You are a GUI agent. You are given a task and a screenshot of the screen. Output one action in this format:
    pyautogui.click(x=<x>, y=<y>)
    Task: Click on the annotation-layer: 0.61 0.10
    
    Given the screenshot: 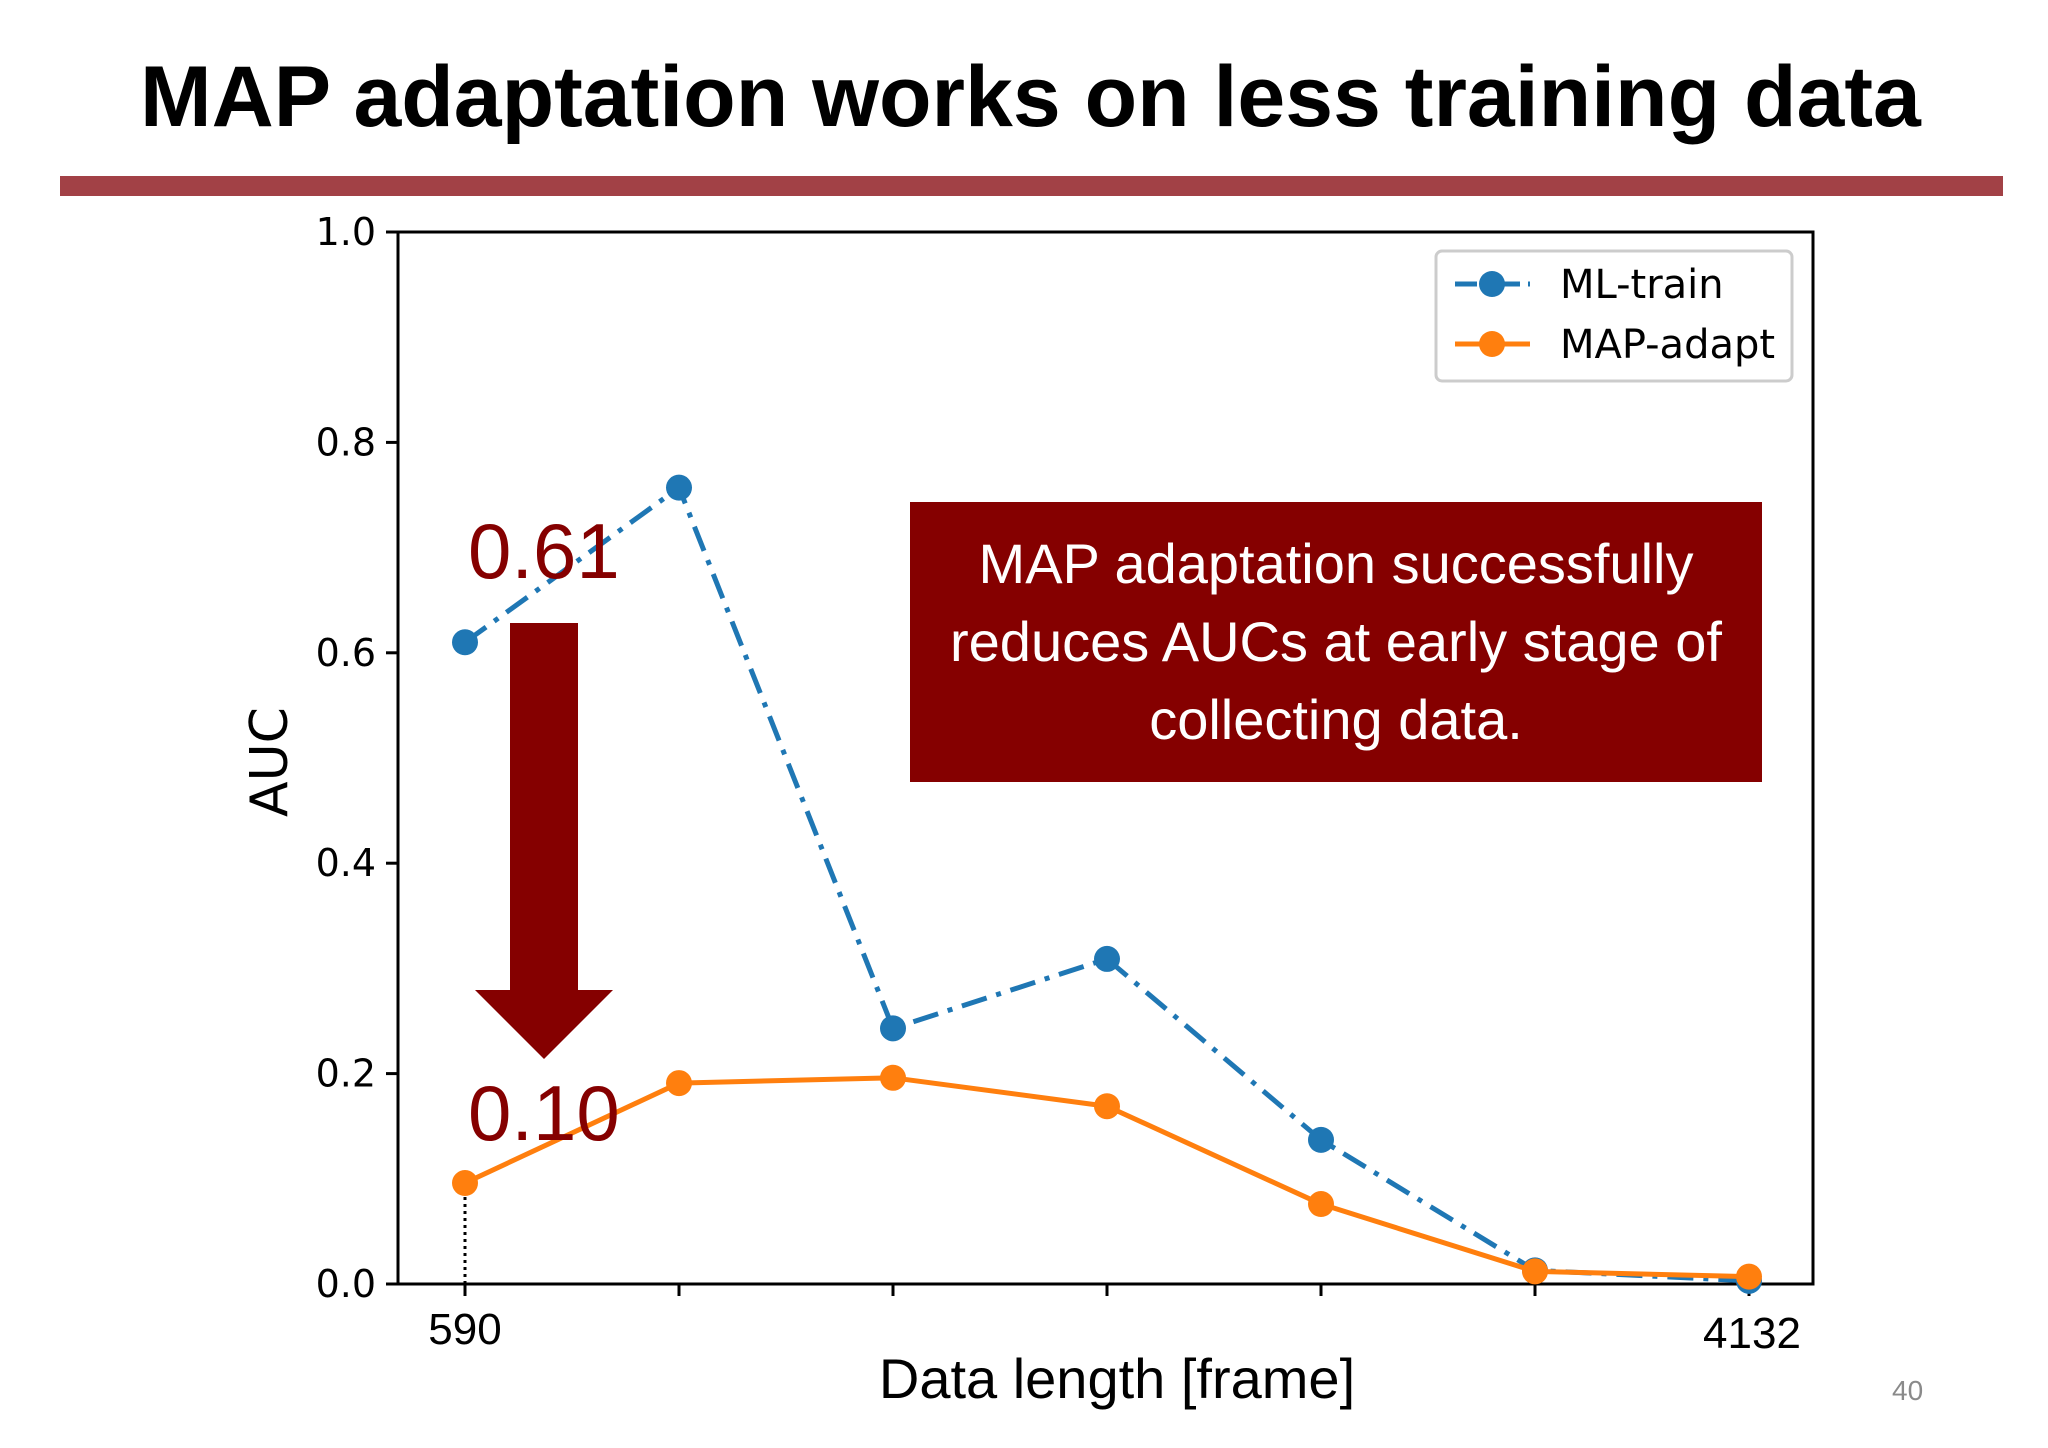 What is the action you would take?
    pyautogui.click(x=541, y=895)
    